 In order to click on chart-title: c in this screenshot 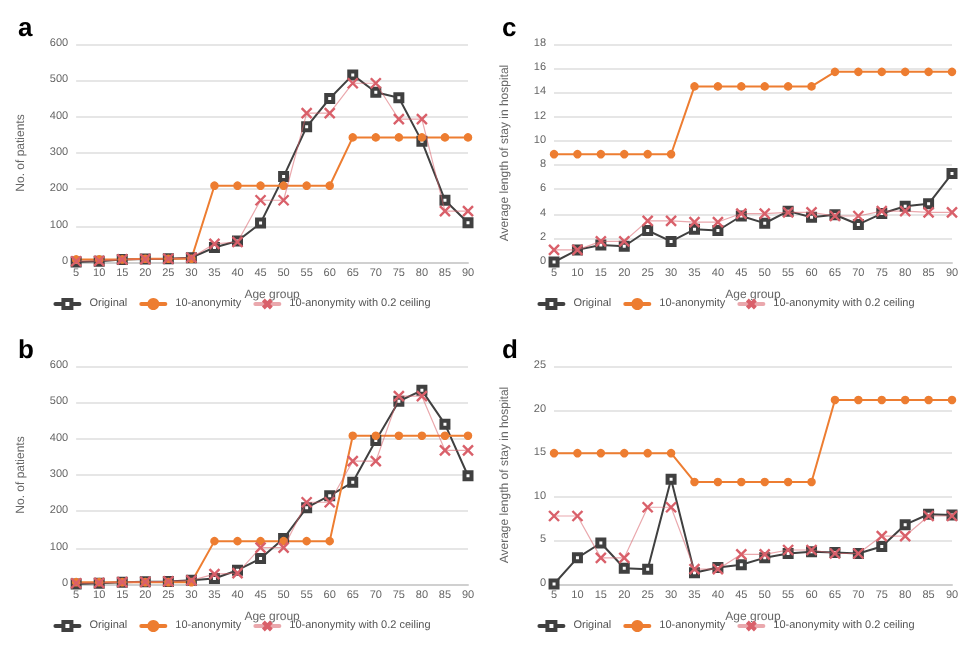, I will do `click(509, 27)`.